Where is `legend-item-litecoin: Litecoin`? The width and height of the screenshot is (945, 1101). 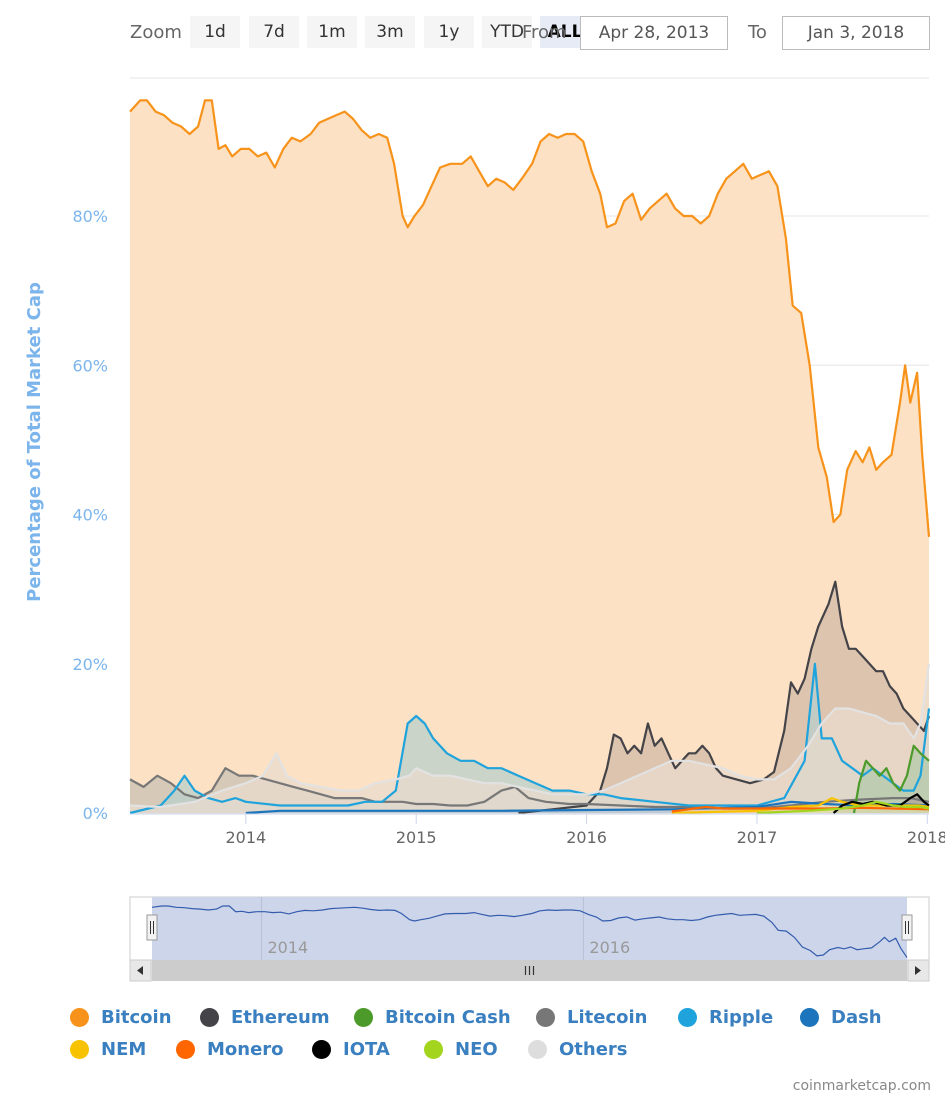
legend-item-litecoin: Litecoin is located at coordinates (591, 1017).